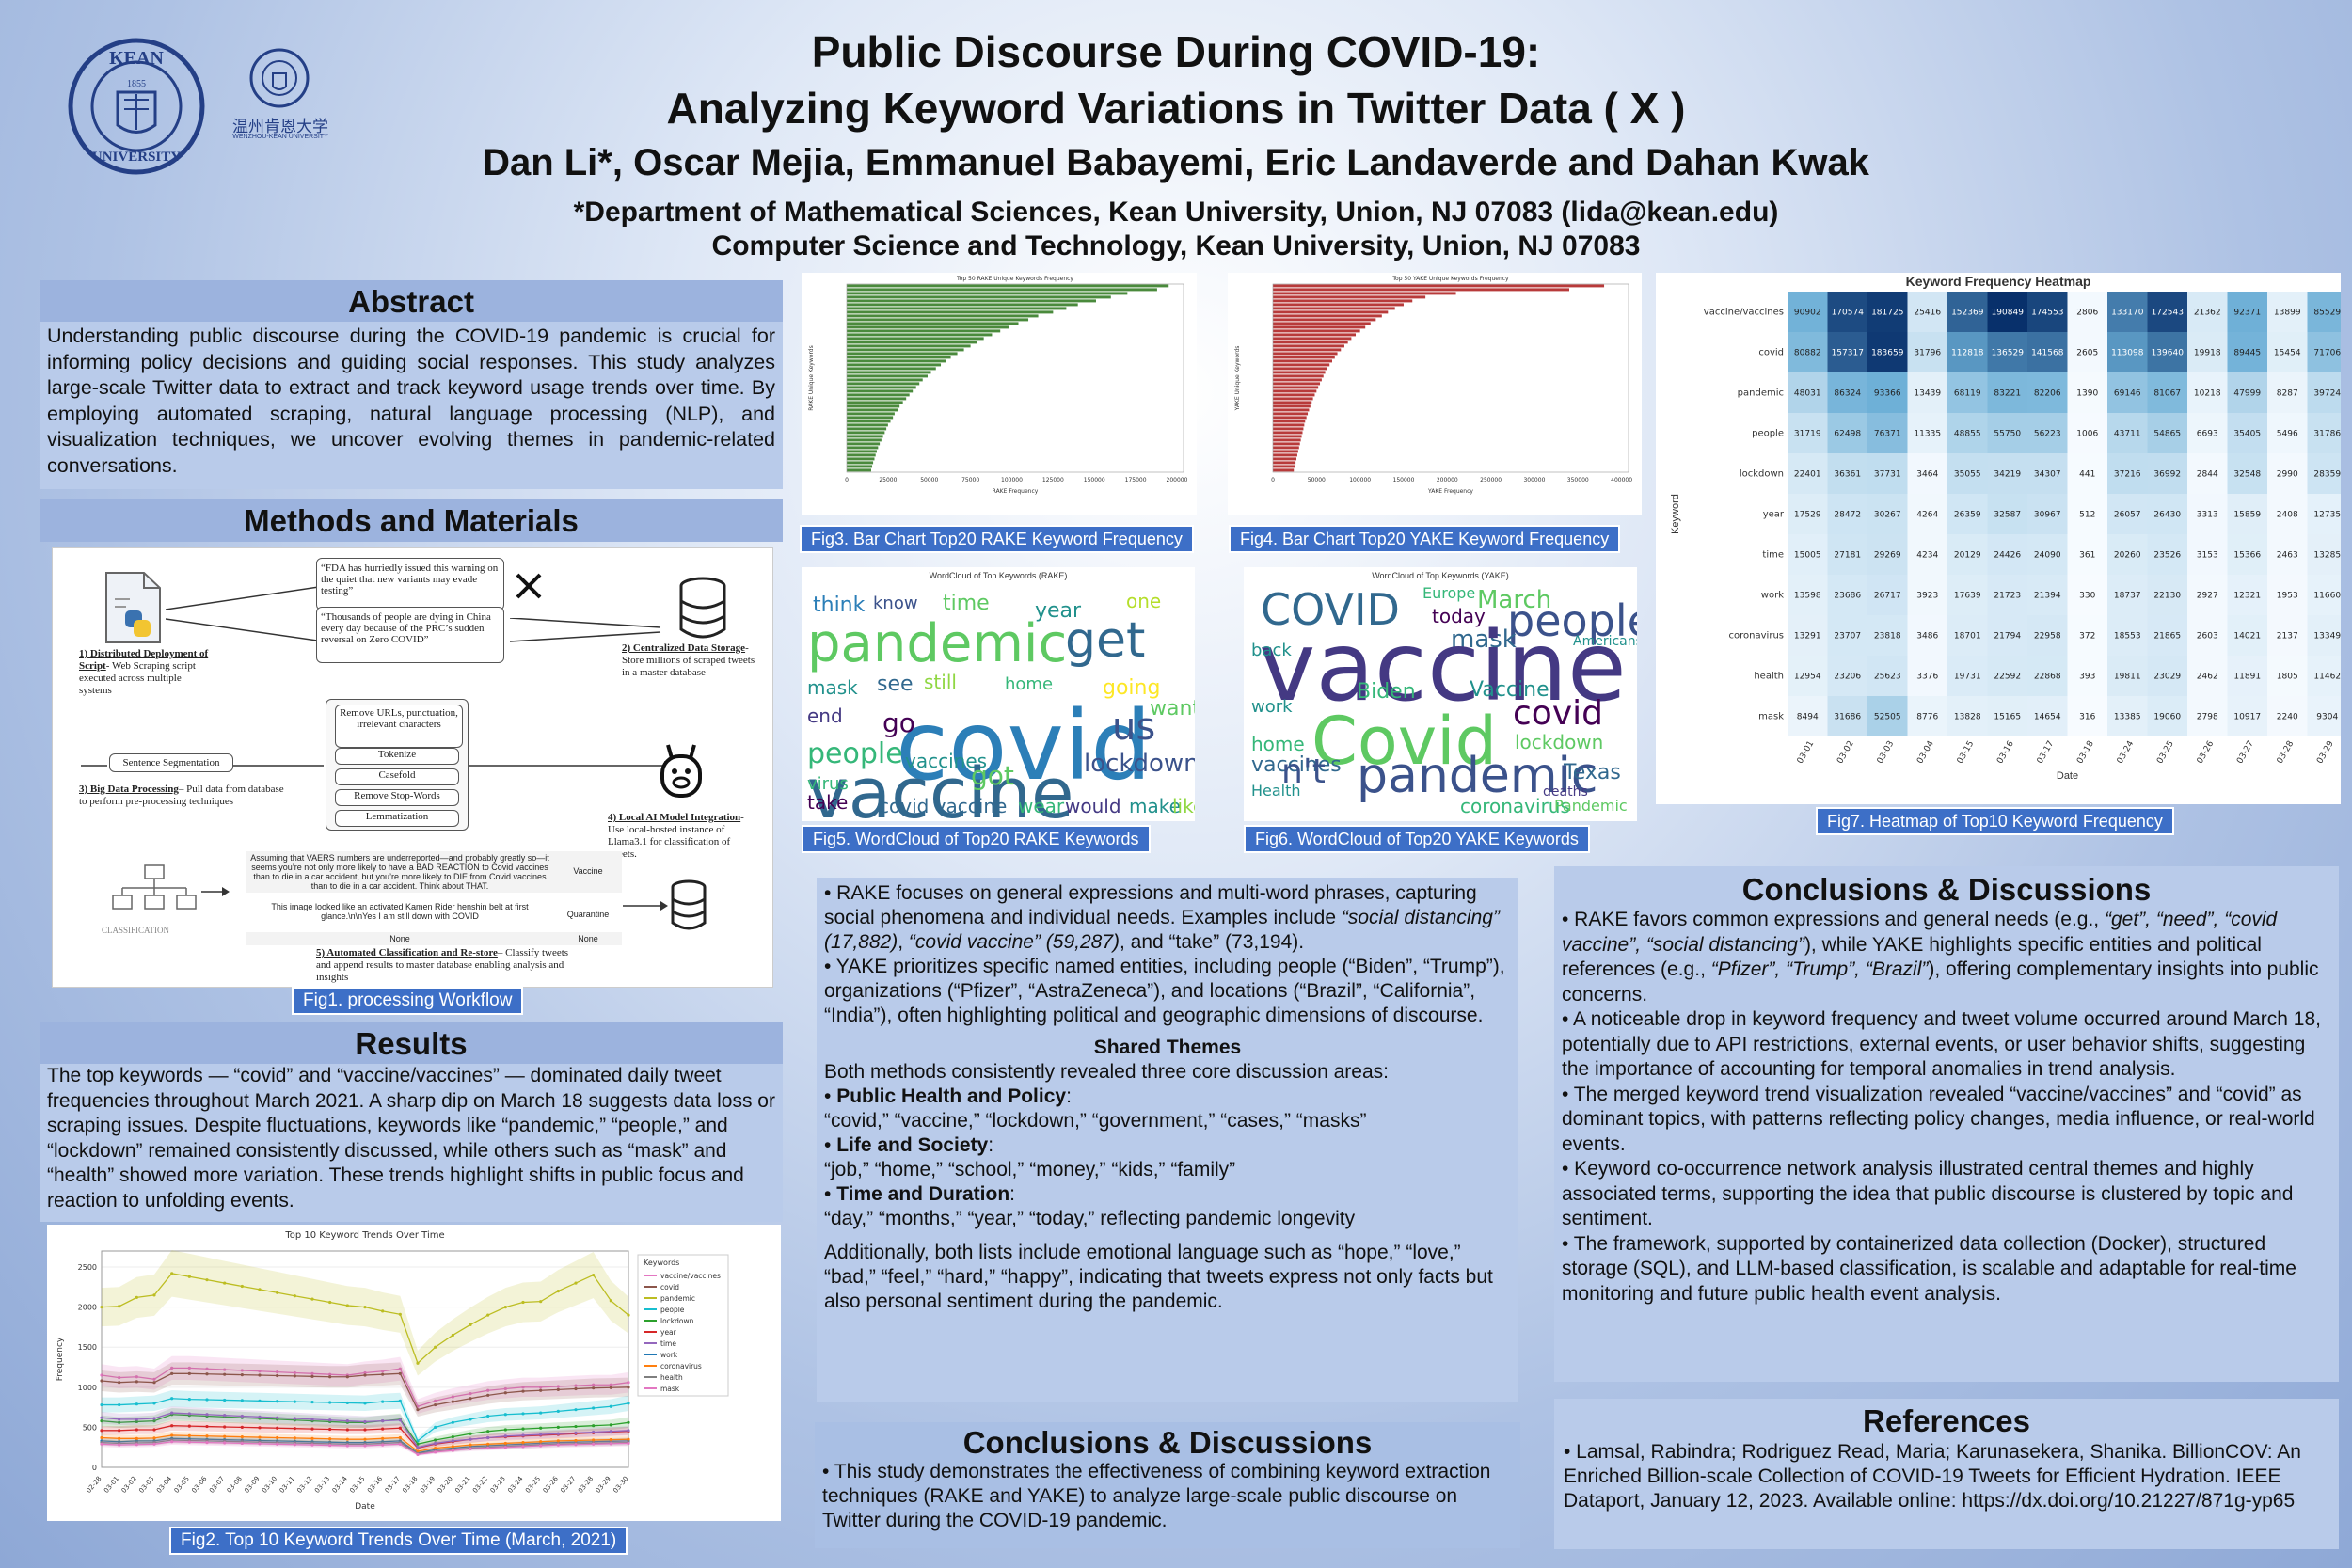 Image resolution: width=2352 pixels, height=1568 pixels. Describe the element at coordinates (568, 1485) in the screenshot. I see `trend-xtick: 03-27` at that location.